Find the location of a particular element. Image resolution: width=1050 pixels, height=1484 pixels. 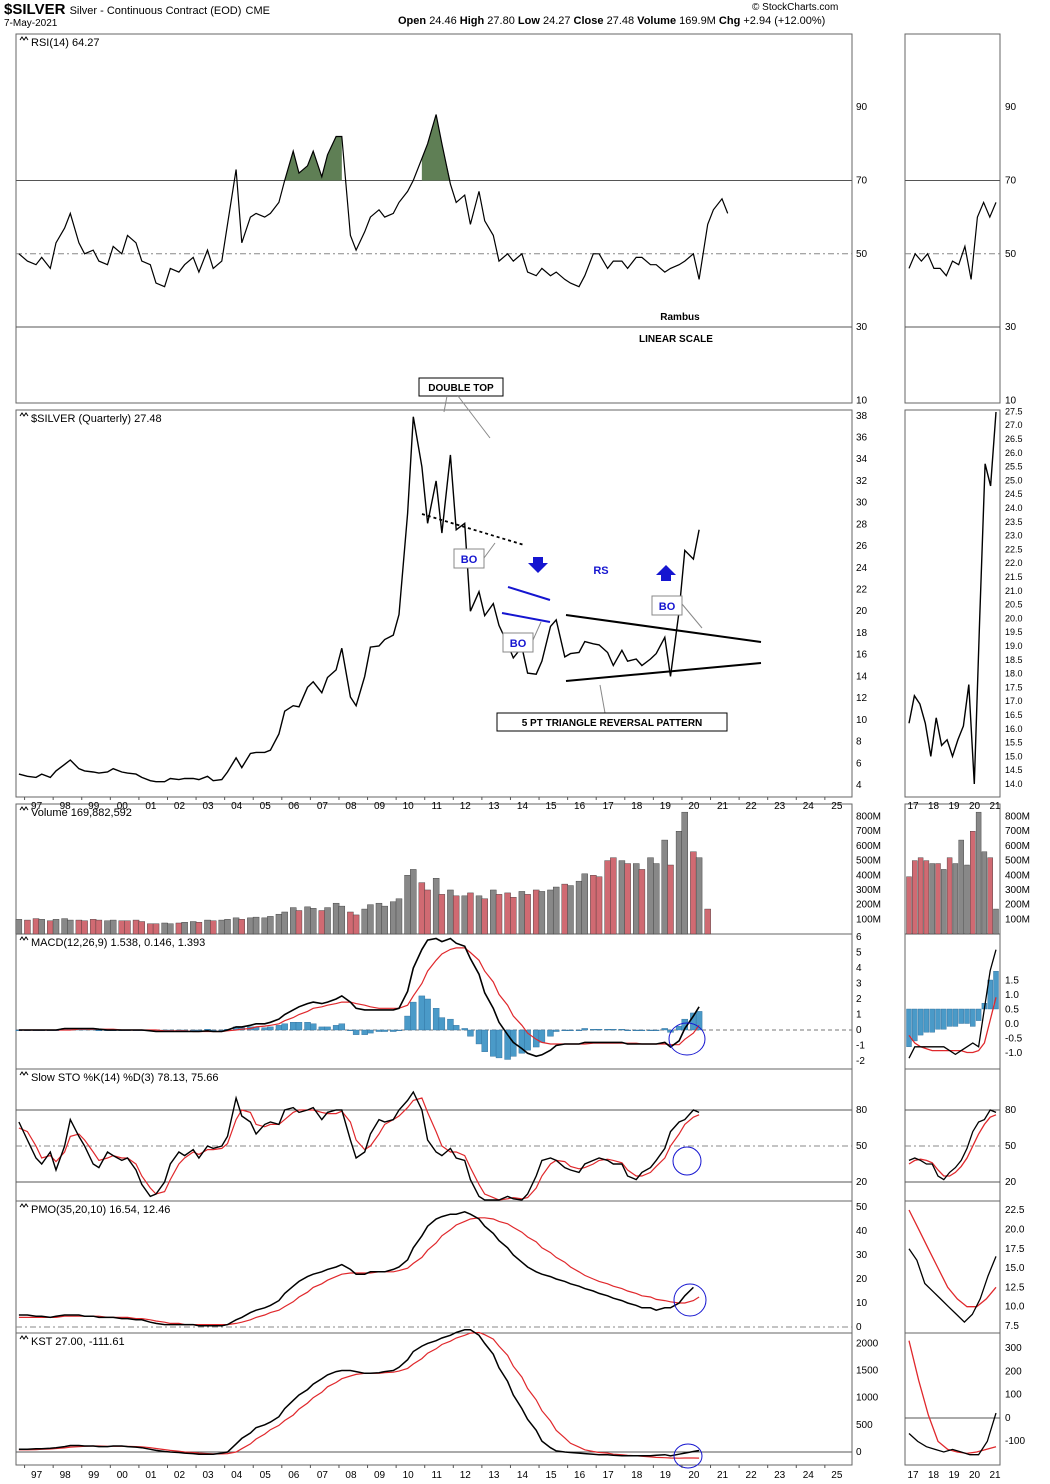

x-tick-label-bottom: 03 is located at coordinates (209, 1475).